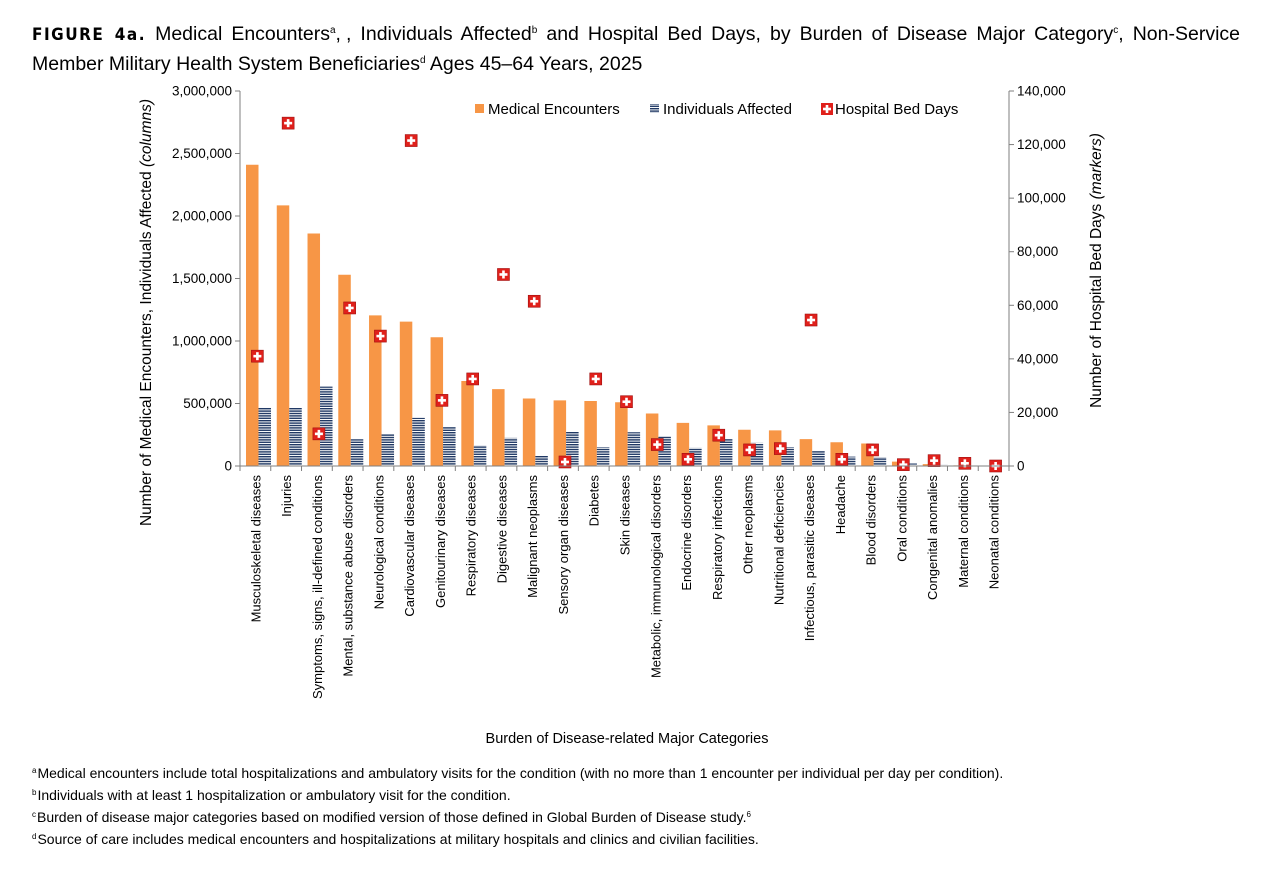 The height and width of the screenshot is (872, 1280). I want to click on category-label: Blood disorders, so click(871, 520).